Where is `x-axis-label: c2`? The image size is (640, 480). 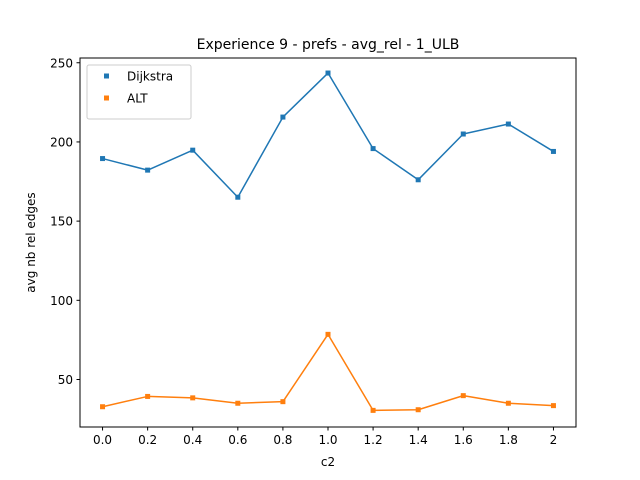
x-axis-label: c2 is located at coordinates (328, 462).